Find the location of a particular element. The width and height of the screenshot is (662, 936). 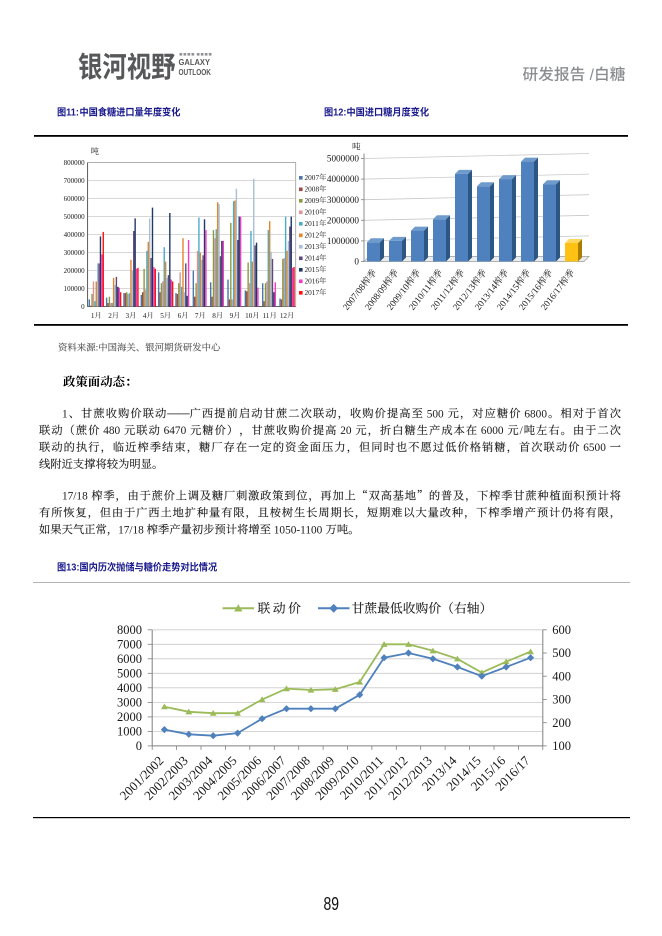

svg-text: 4000 is located at coordinates (129, 688).